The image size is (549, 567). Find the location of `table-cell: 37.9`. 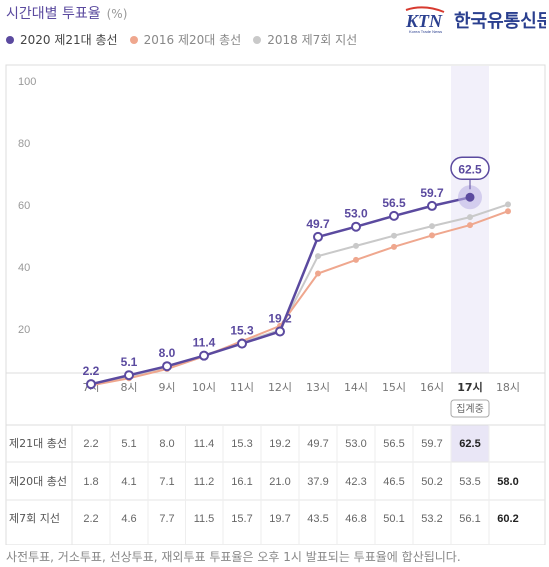

table-cell: 37.9 is located at coordinates (317, 482).